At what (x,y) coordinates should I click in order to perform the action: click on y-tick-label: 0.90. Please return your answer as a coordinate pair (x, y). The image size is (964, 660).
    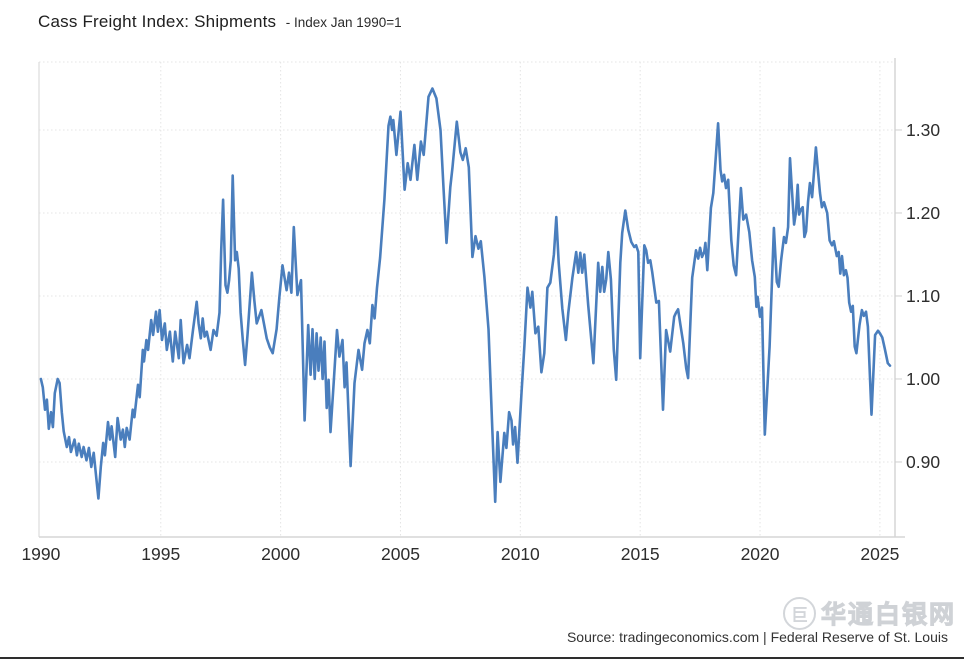
    Looking at the image, I should click on (923, 462).